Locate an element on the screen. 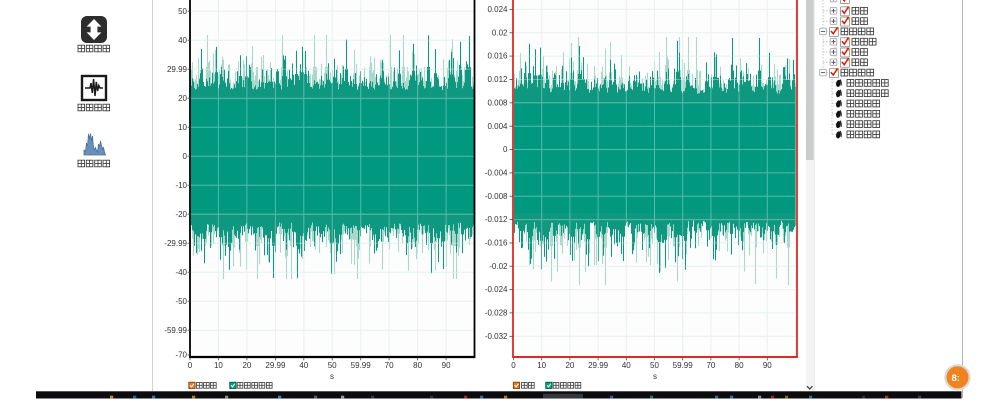 The image size is (1000, 418). svg-text: -0.032 is located at coordinates (496, 336).